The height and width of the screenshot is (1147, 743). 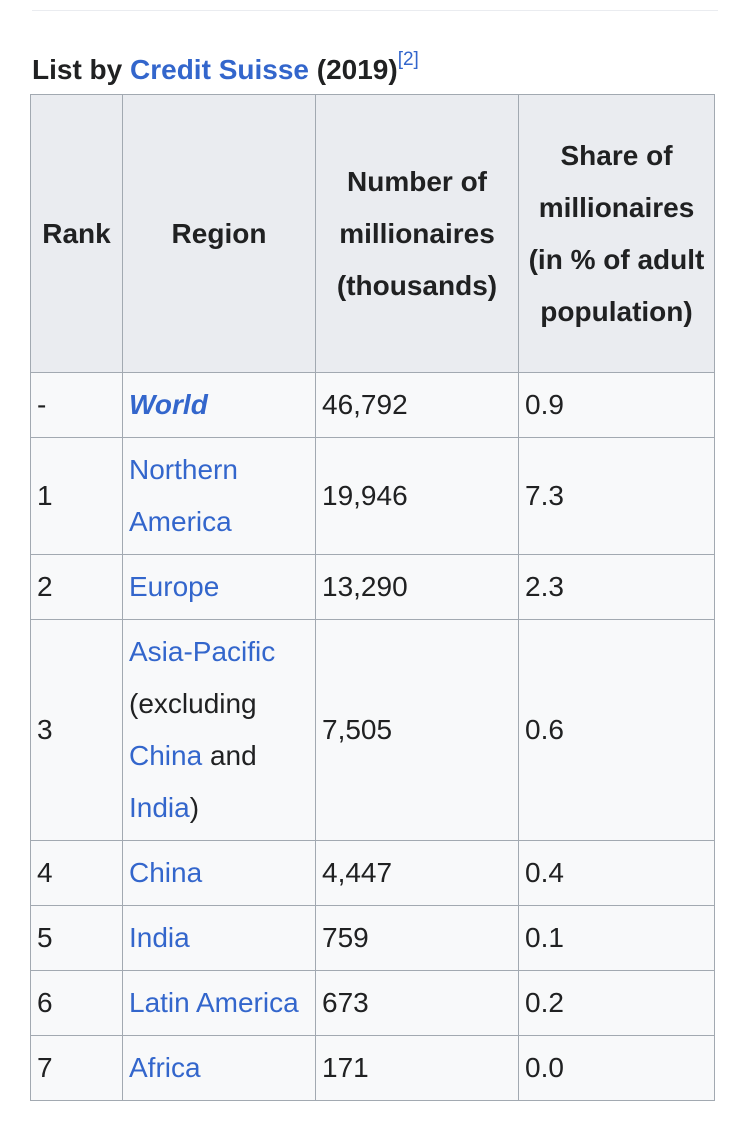 What do you see at coordinates (194, 807) in the screenshot?
I see `region-text: )` at bounding box center [194, 807].